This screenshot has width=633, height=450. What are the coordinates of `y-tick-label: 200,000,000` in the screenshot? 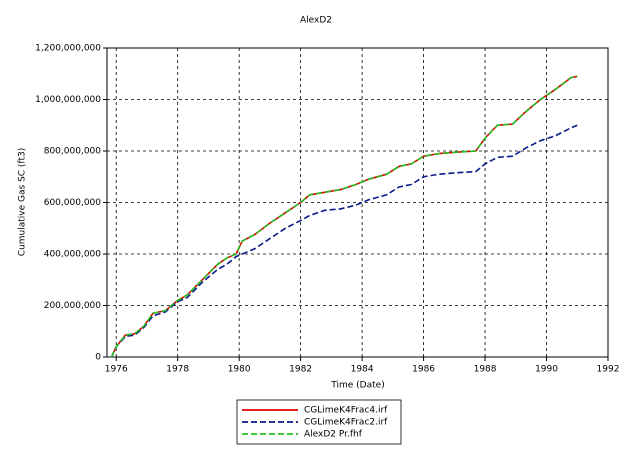 It's located at (73, 306).